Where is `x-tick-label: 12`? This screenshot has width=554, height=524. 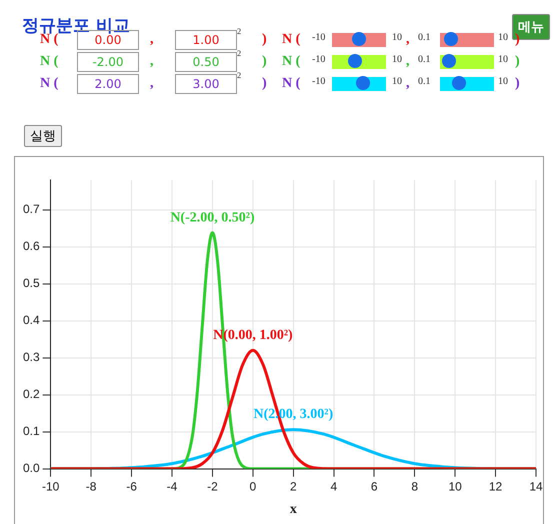
x-tick-label: 12 is located at coordinates (495, 486).